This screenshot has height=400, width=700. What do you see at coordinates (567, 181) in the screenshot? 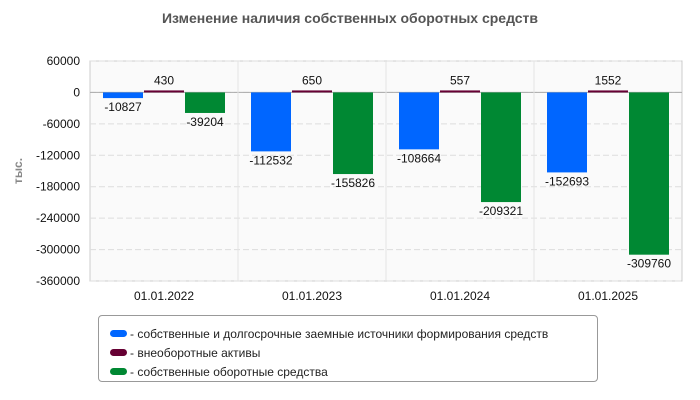
I see `data-label: -152693` at bounding box center [567, 181].